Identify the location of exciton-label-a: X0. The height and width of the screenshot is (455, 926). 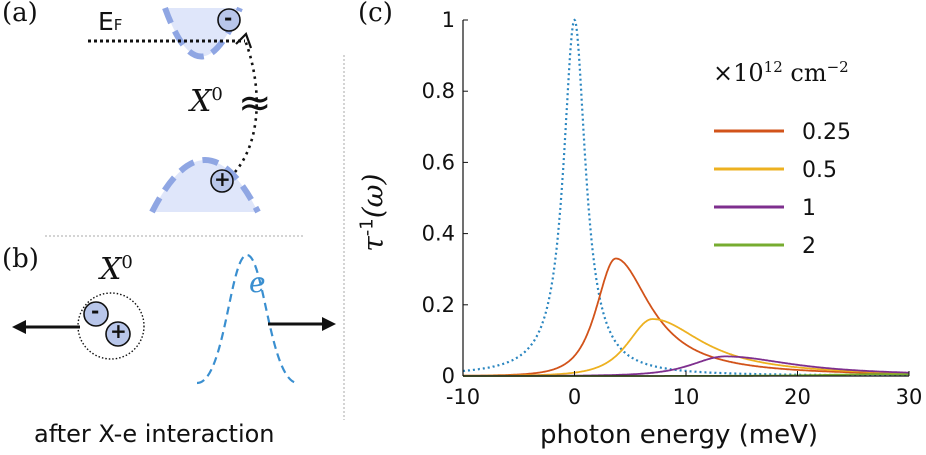
(206, 101).